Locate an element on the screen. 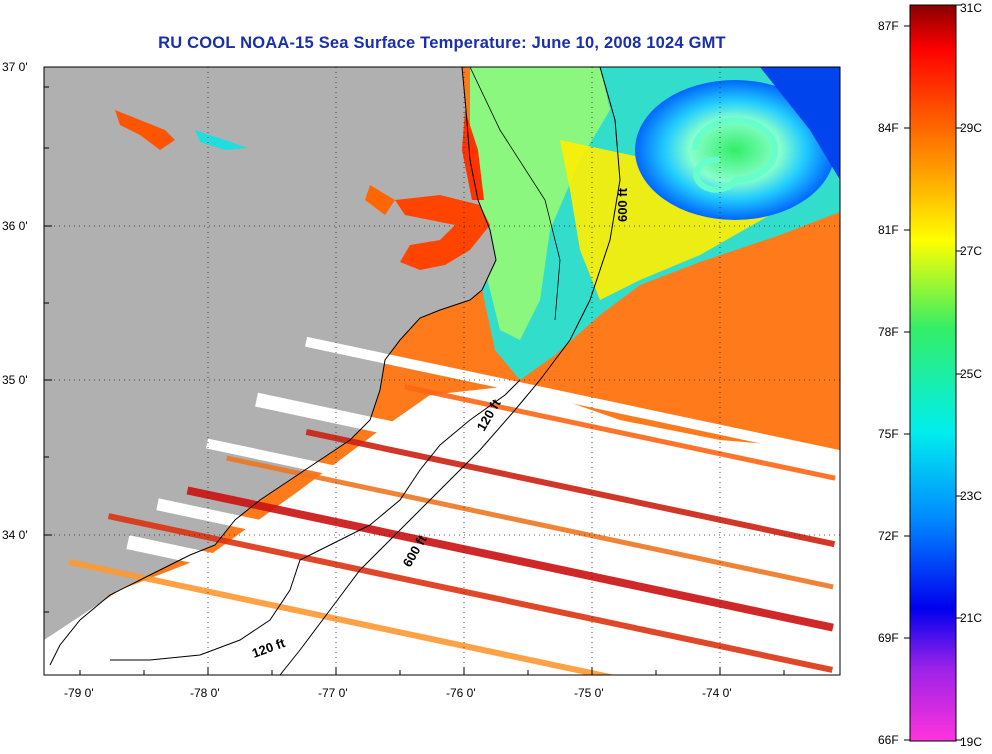  colorbar-label-72f: 72F is located at coordinates (888, 536).